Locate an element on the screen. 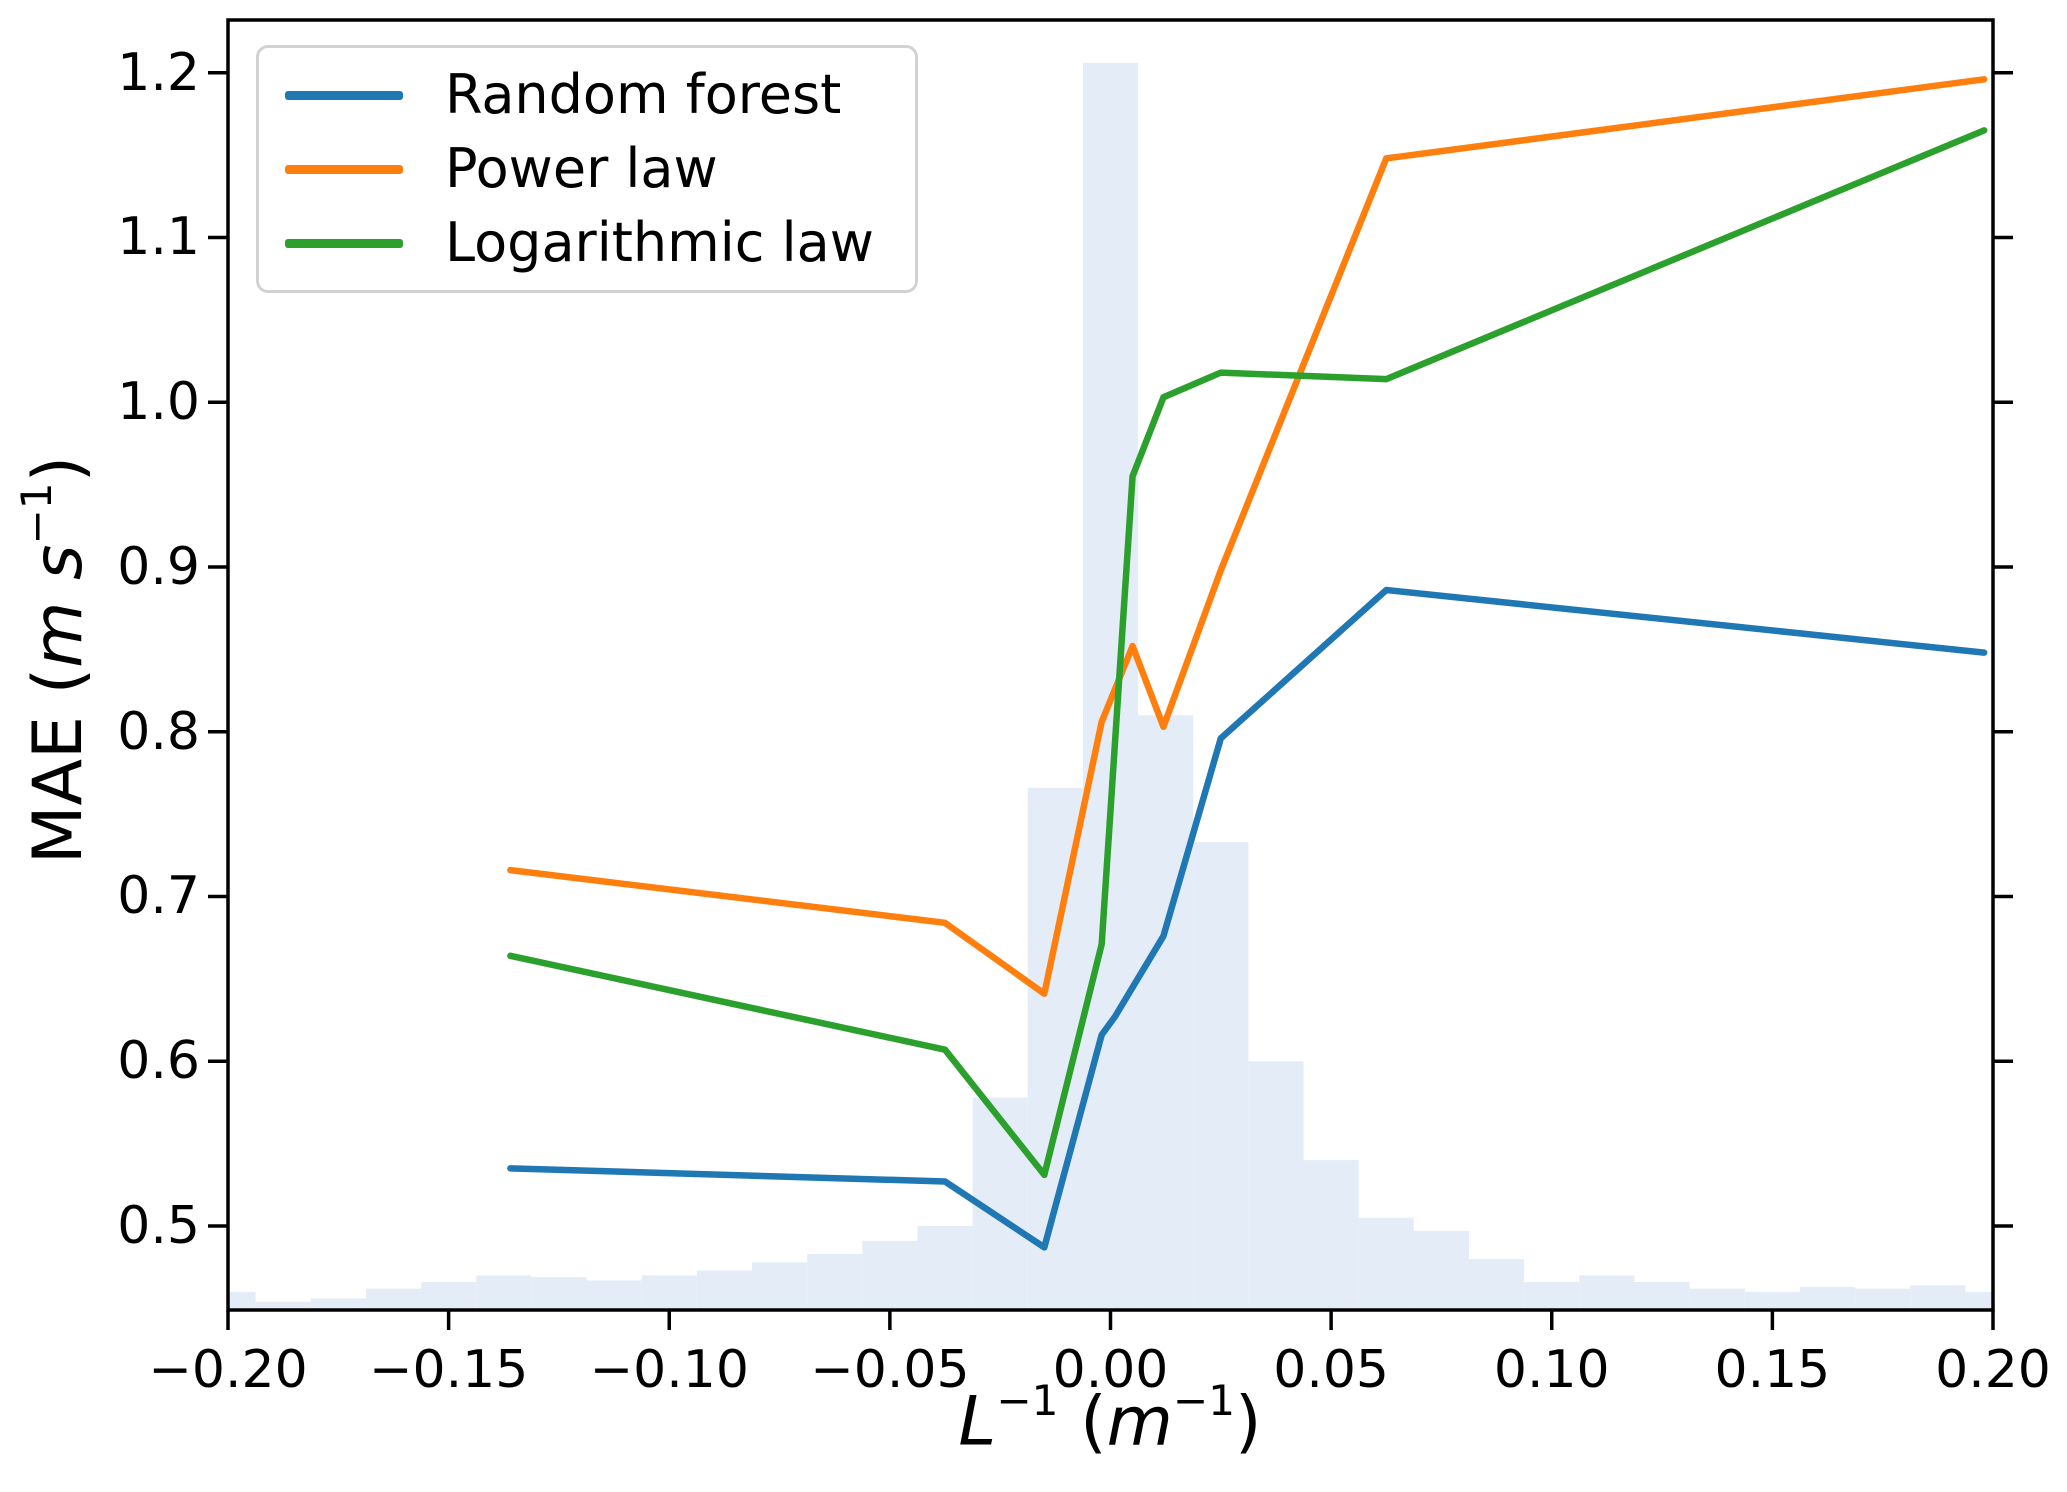 This screenshot has width=2067, height=1492. x-tick-label: −0.20 is located at coordinates (228, 1370).